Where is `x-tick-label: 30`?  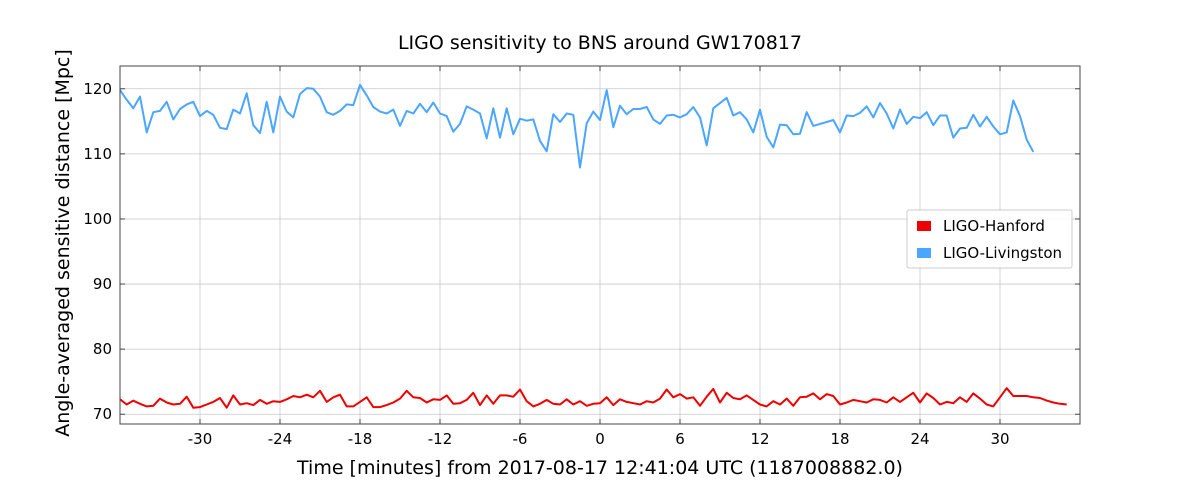
x-tick-label: 30 is located at coordinates (999, 439).